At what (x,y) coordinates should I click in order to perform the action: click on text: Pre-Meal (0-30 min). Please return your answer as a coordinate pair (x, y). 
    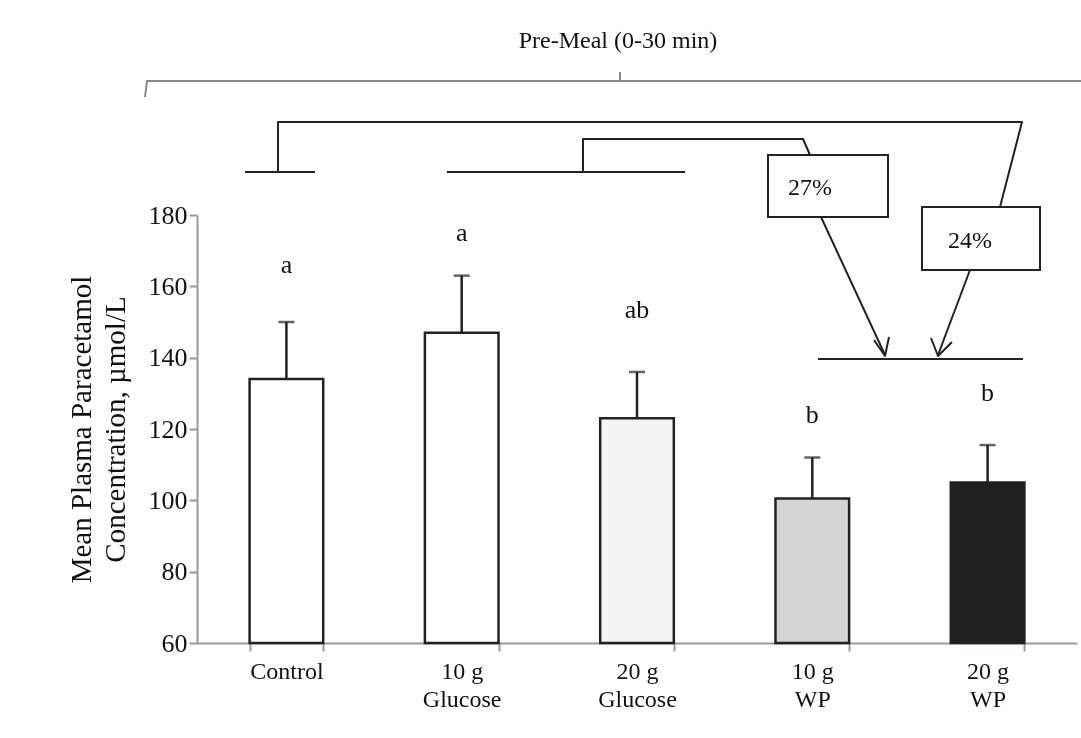
    Looking at the image, I should click on (618, 40).